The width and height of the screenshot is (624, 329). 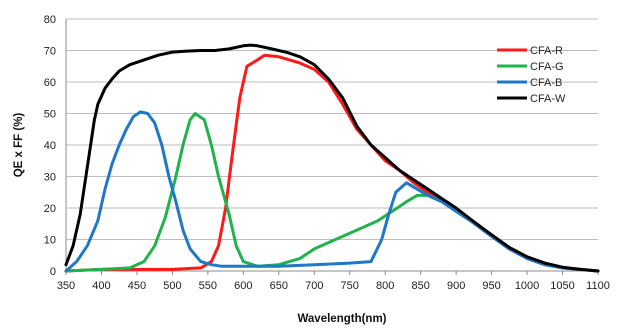 I want to click on x-tick-label: 1050, so click(x=562, y=286).